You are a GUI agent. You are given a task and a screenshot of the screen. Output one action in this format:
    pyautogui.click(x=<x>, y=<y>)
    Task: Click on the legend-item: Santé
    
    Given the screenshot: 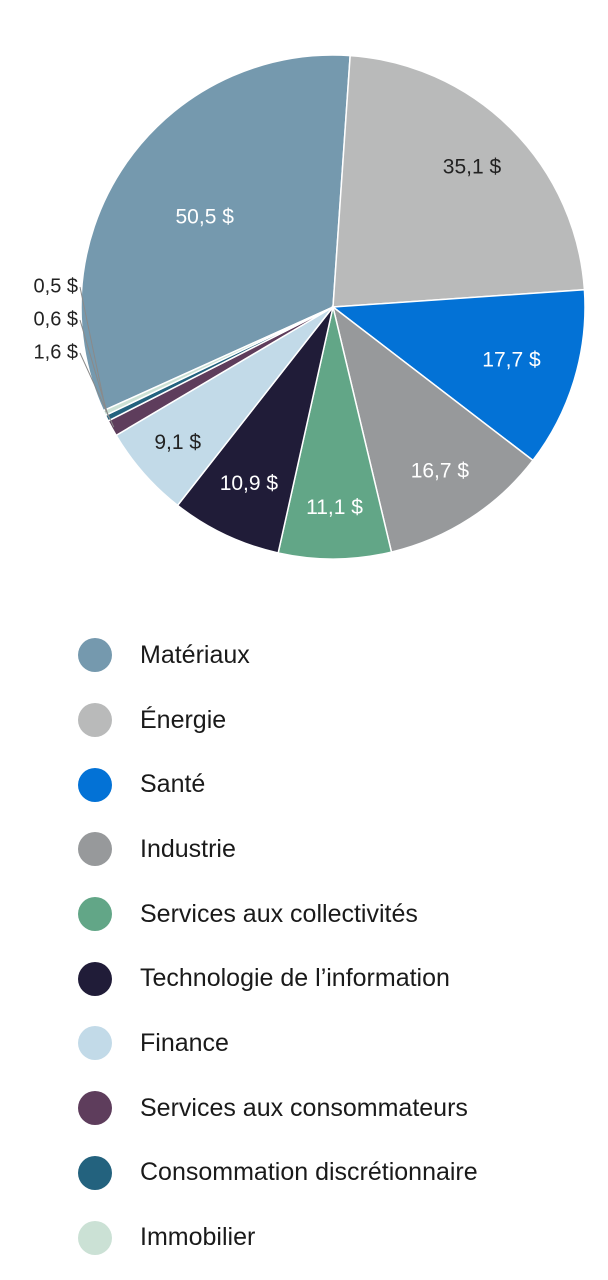 What is the action you would take?
    pyautogui.click(x=338, y=784)
    